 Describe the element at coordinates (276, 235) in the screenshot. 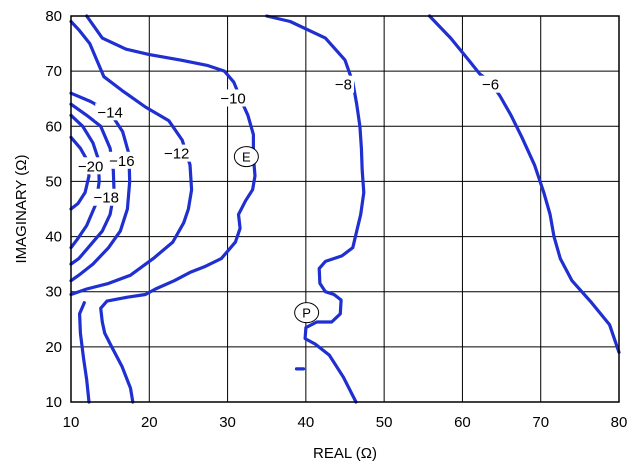

I see `point-markers: EP` at that location.